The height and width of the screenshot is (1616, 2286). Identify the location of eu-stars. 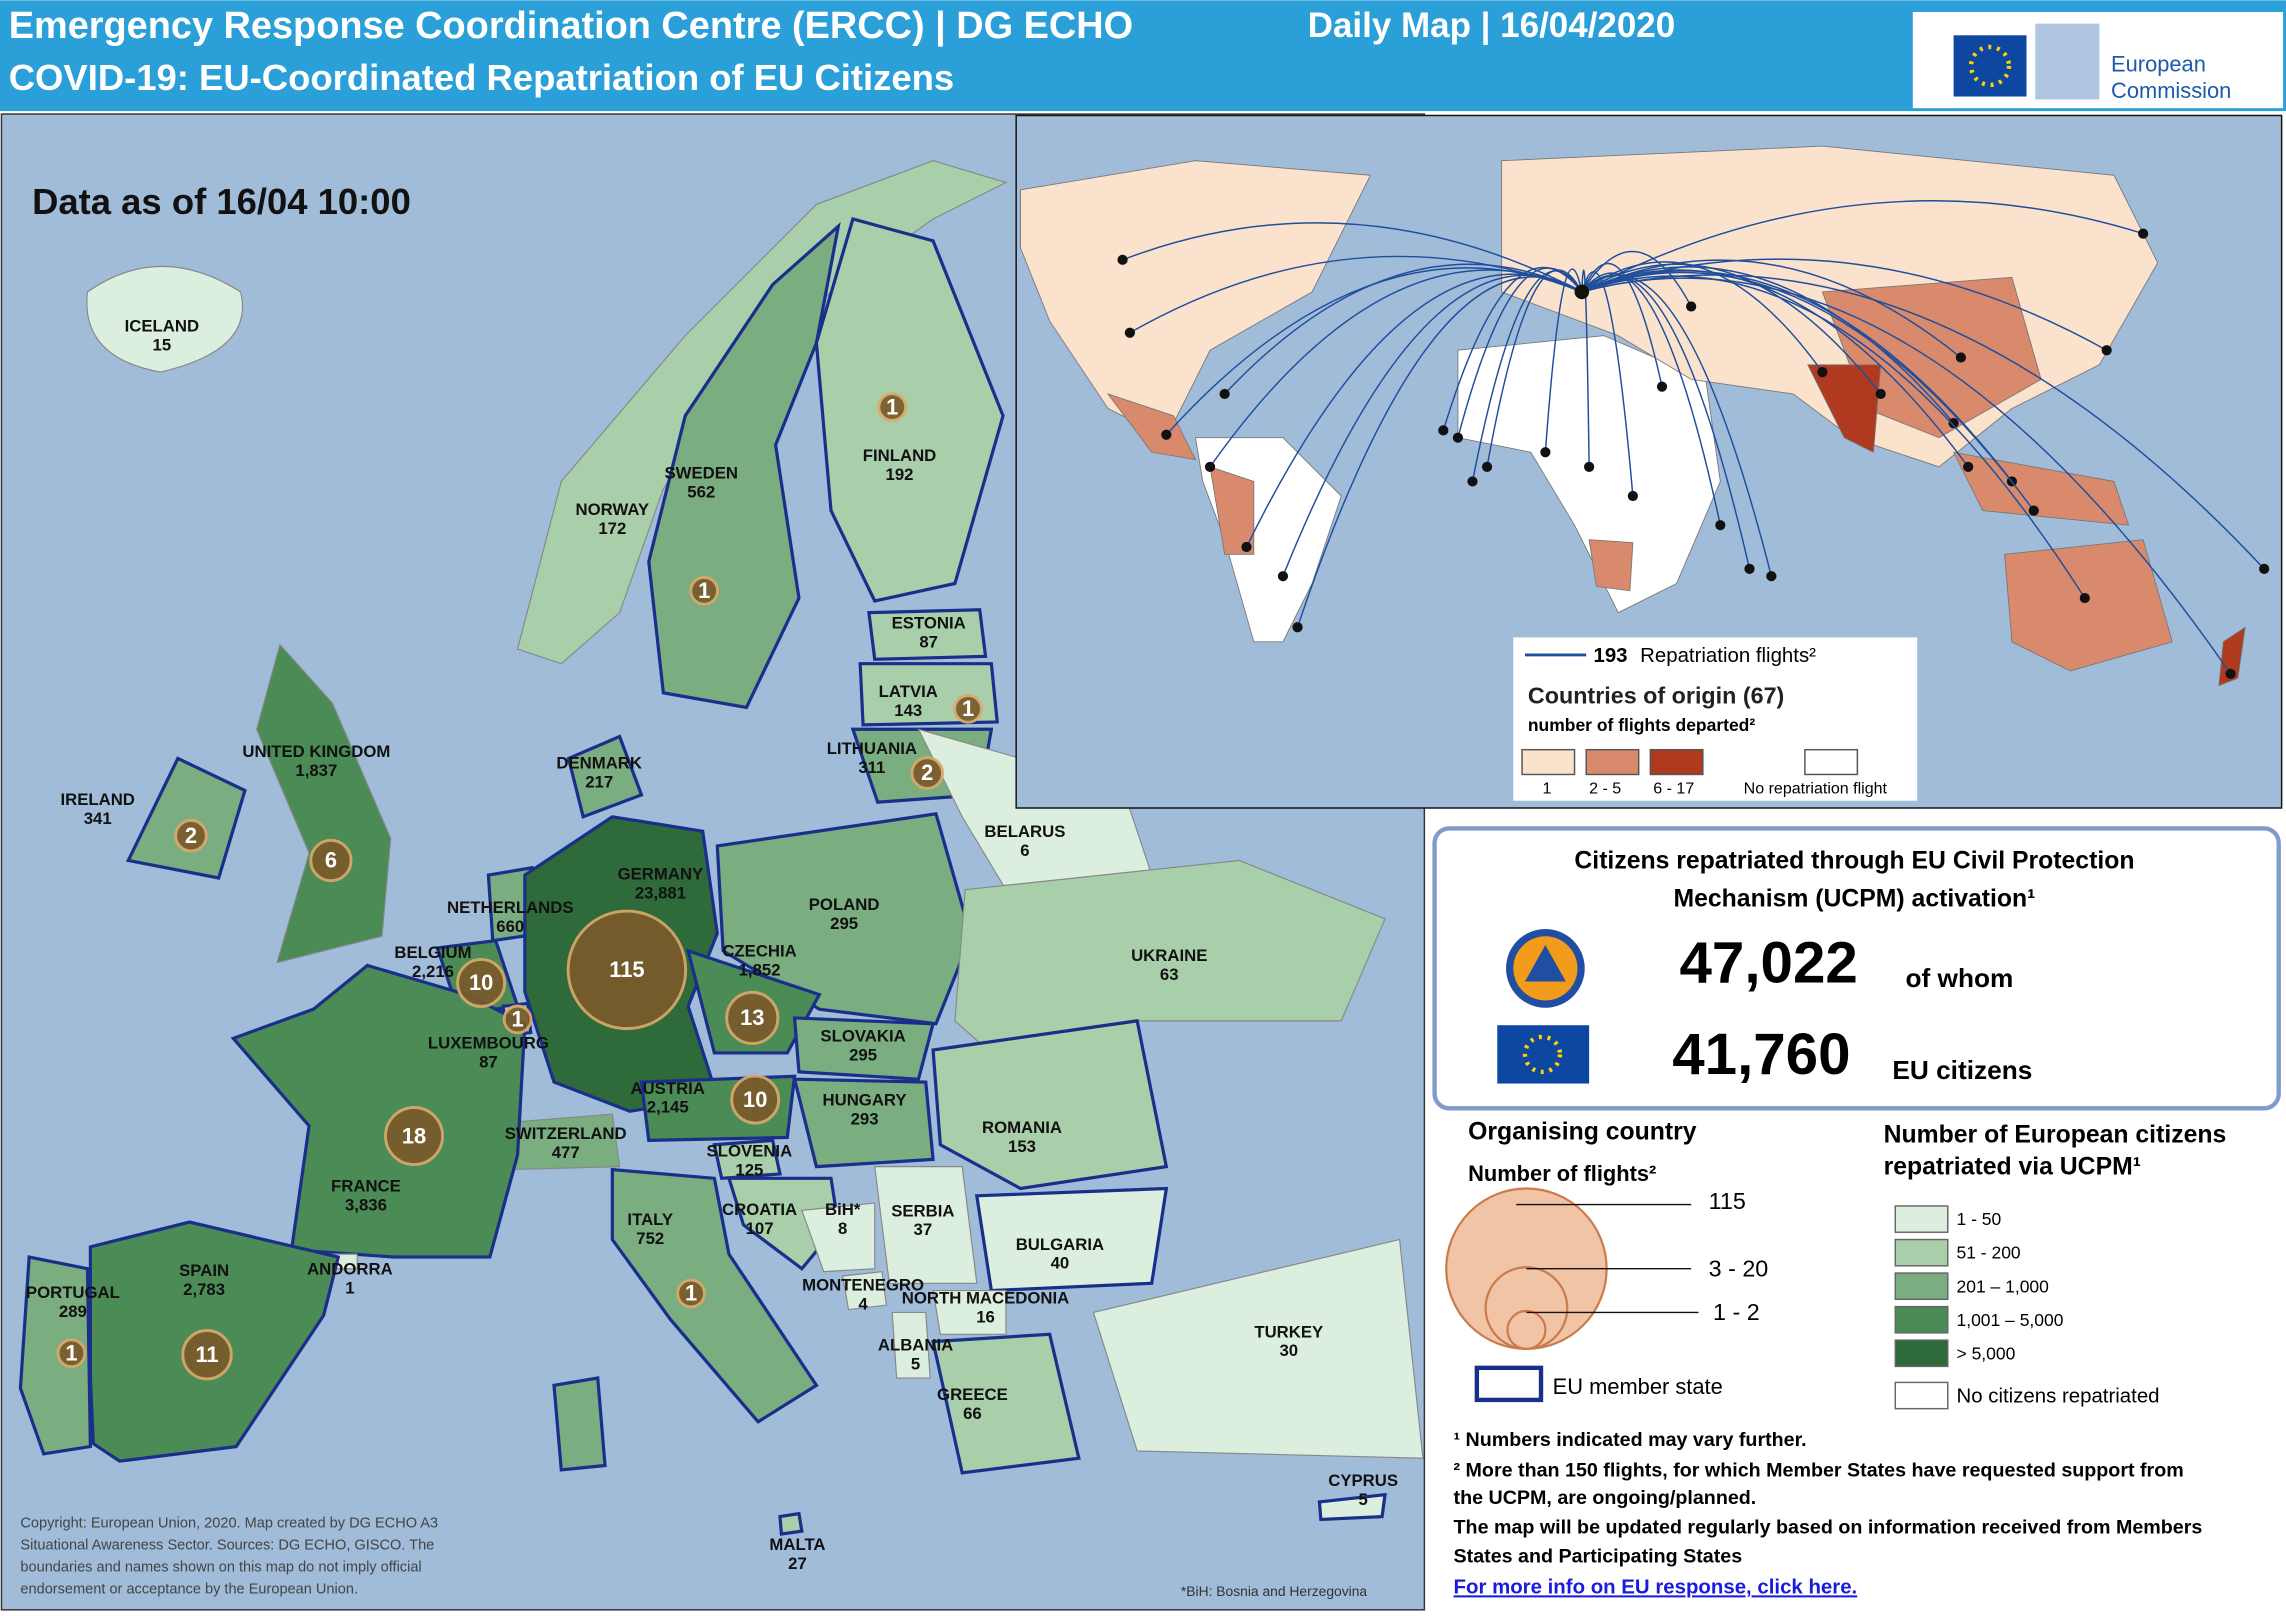
(1542, 1054).